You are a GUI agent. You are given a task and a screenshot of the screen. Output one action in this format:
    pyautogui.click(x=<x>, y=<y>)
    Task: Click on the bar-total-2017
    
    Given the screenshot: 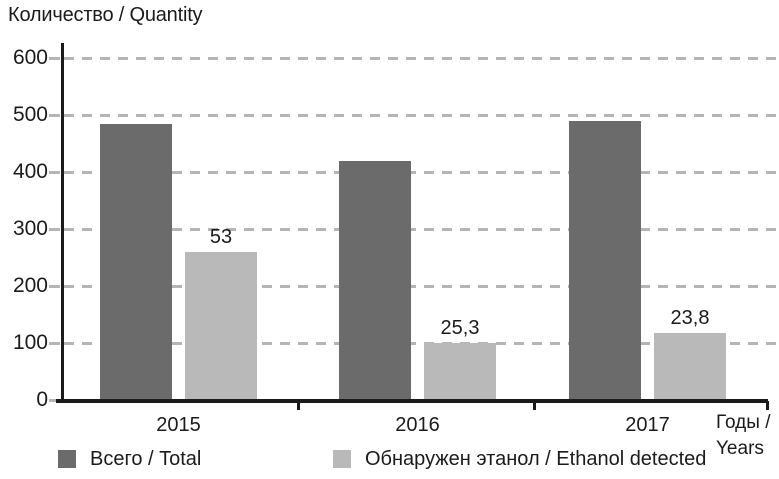 What is the action you would take?
    pyautogui.click(x=605, y=260)
    